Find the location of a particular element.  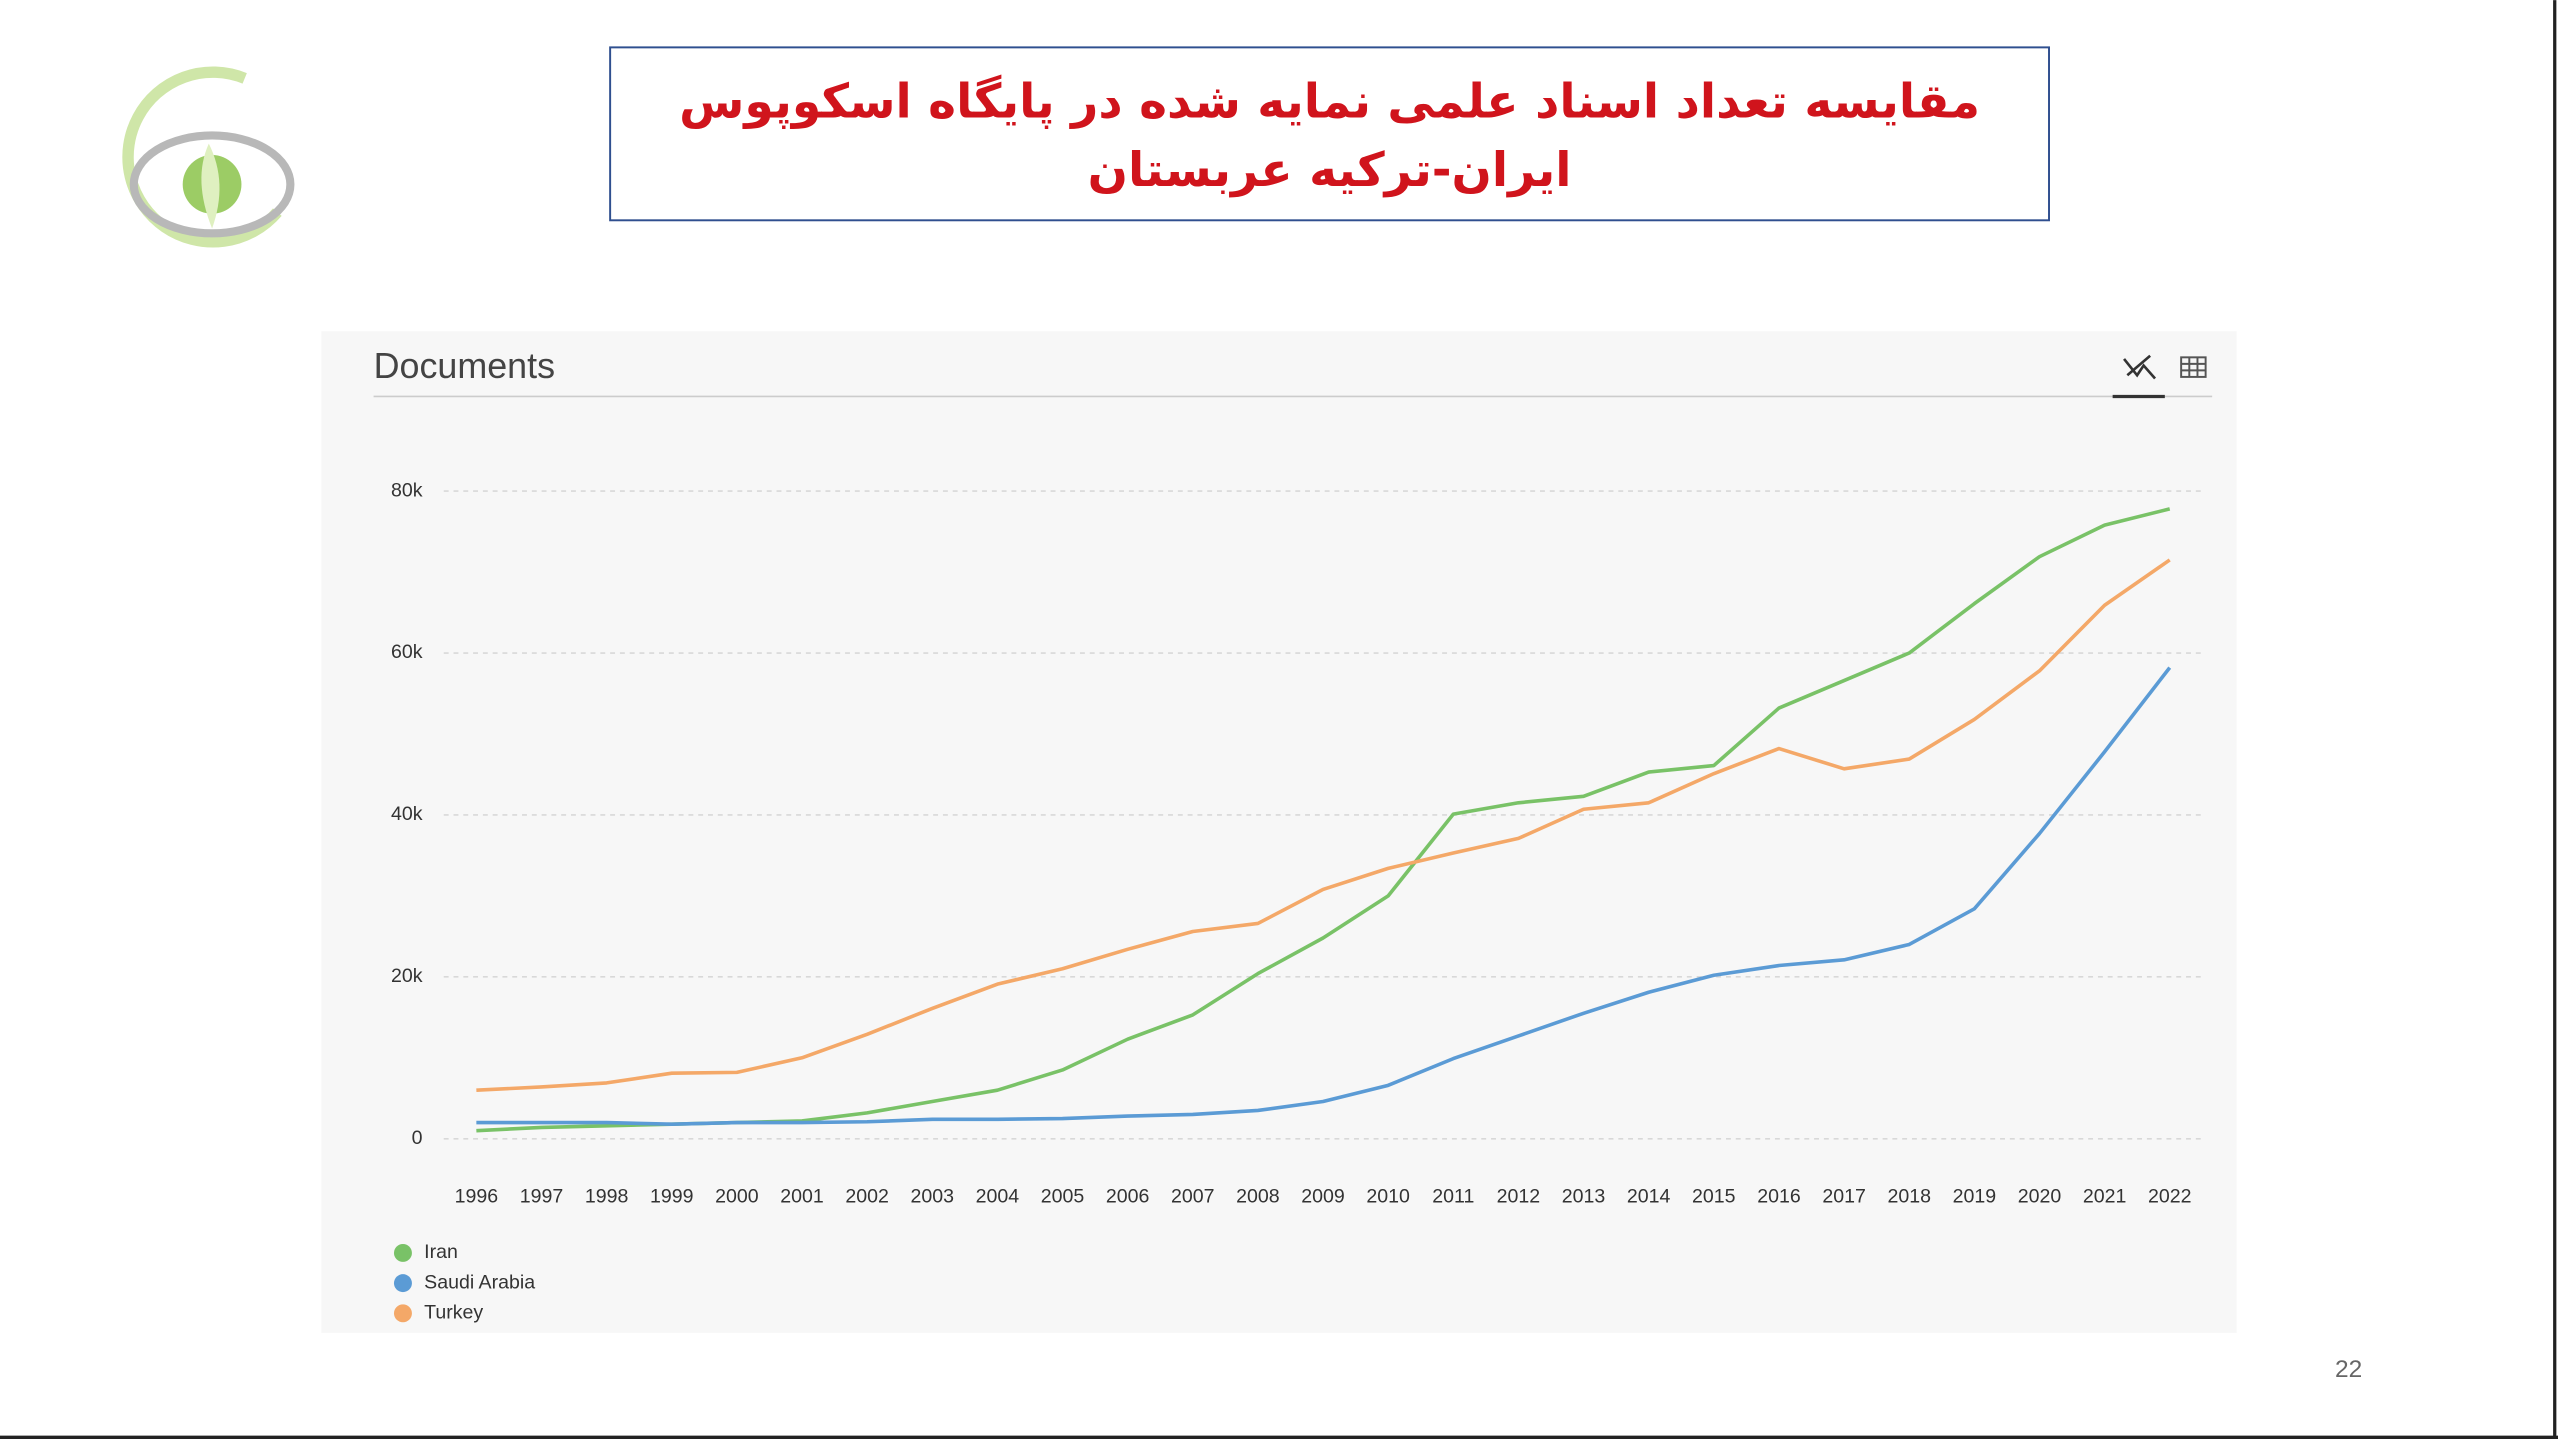

x-tick-label: 2011 is located at coordinates (1453, 1197).